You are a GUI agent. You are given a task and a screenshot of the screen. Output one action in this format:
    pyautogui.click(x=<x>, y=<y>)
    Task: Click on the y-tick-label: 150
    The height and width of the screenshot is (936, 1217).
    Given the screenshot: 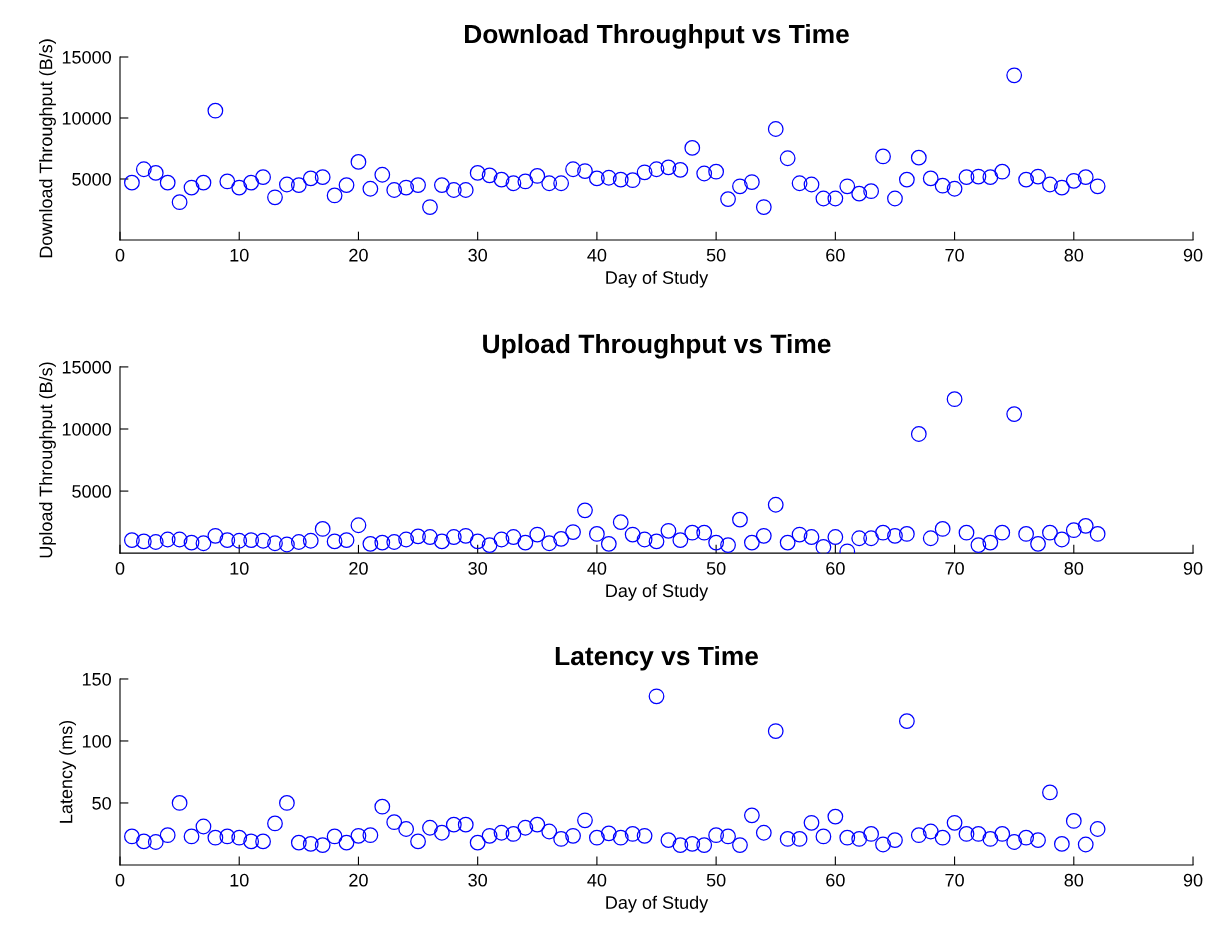 What is the action you would take?
    pyautogui.click(x=96, y=679)
    